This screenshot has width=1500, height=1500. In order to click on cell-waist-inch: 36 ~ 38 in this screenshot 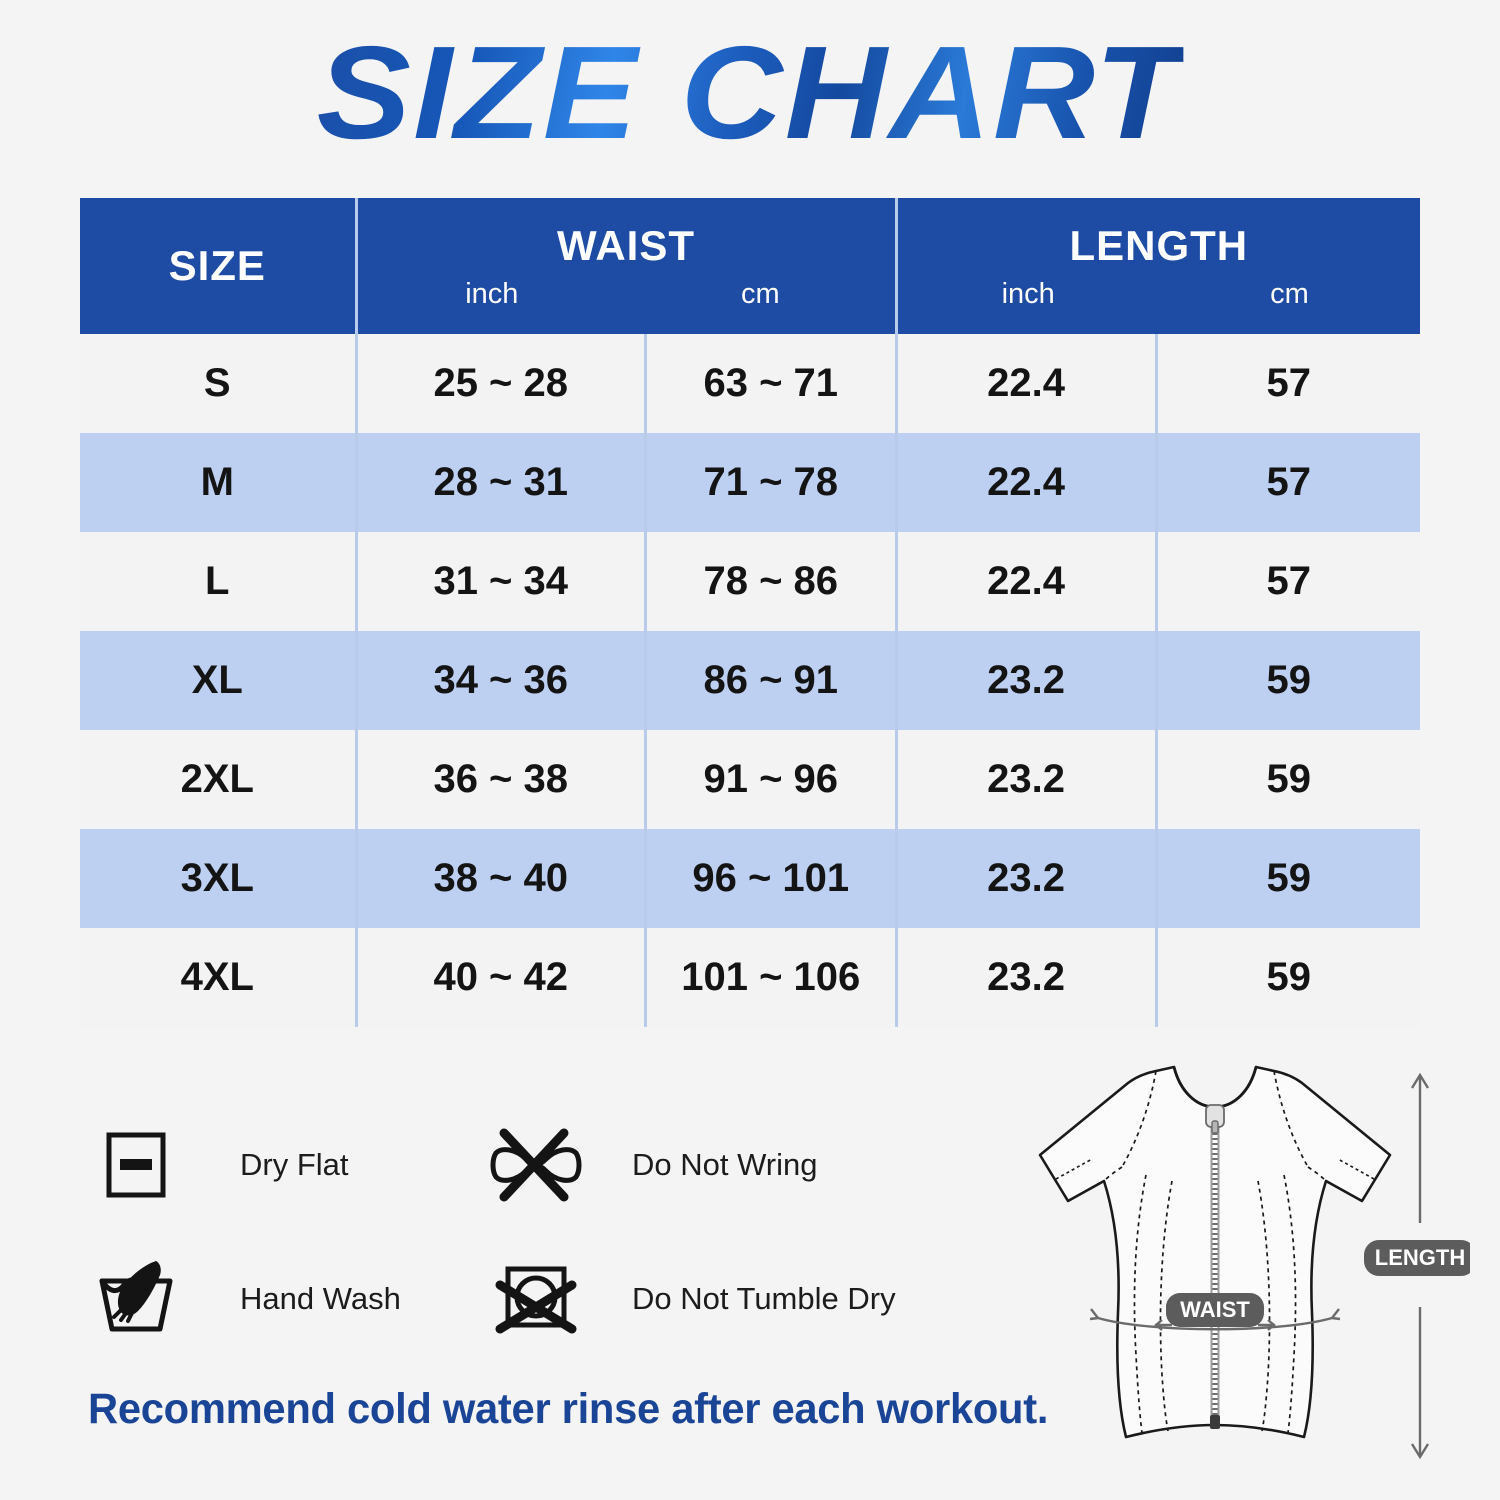, I will do `click(501, 779)`.